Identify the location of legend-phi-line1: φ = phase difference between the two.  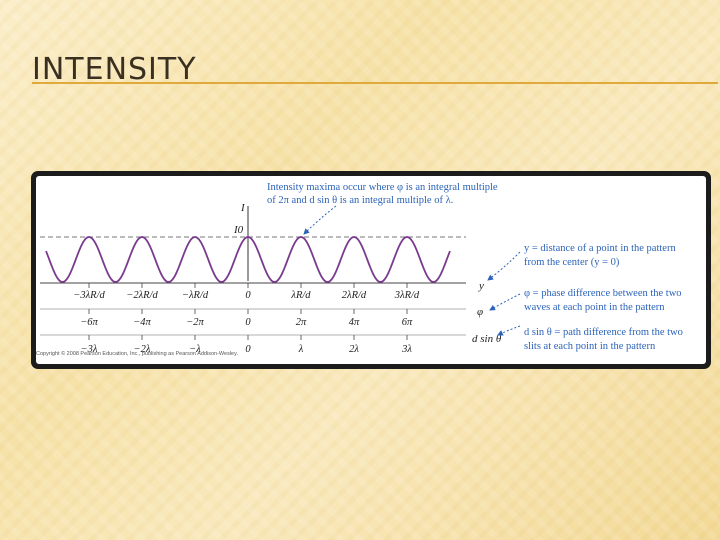
(603, 293).